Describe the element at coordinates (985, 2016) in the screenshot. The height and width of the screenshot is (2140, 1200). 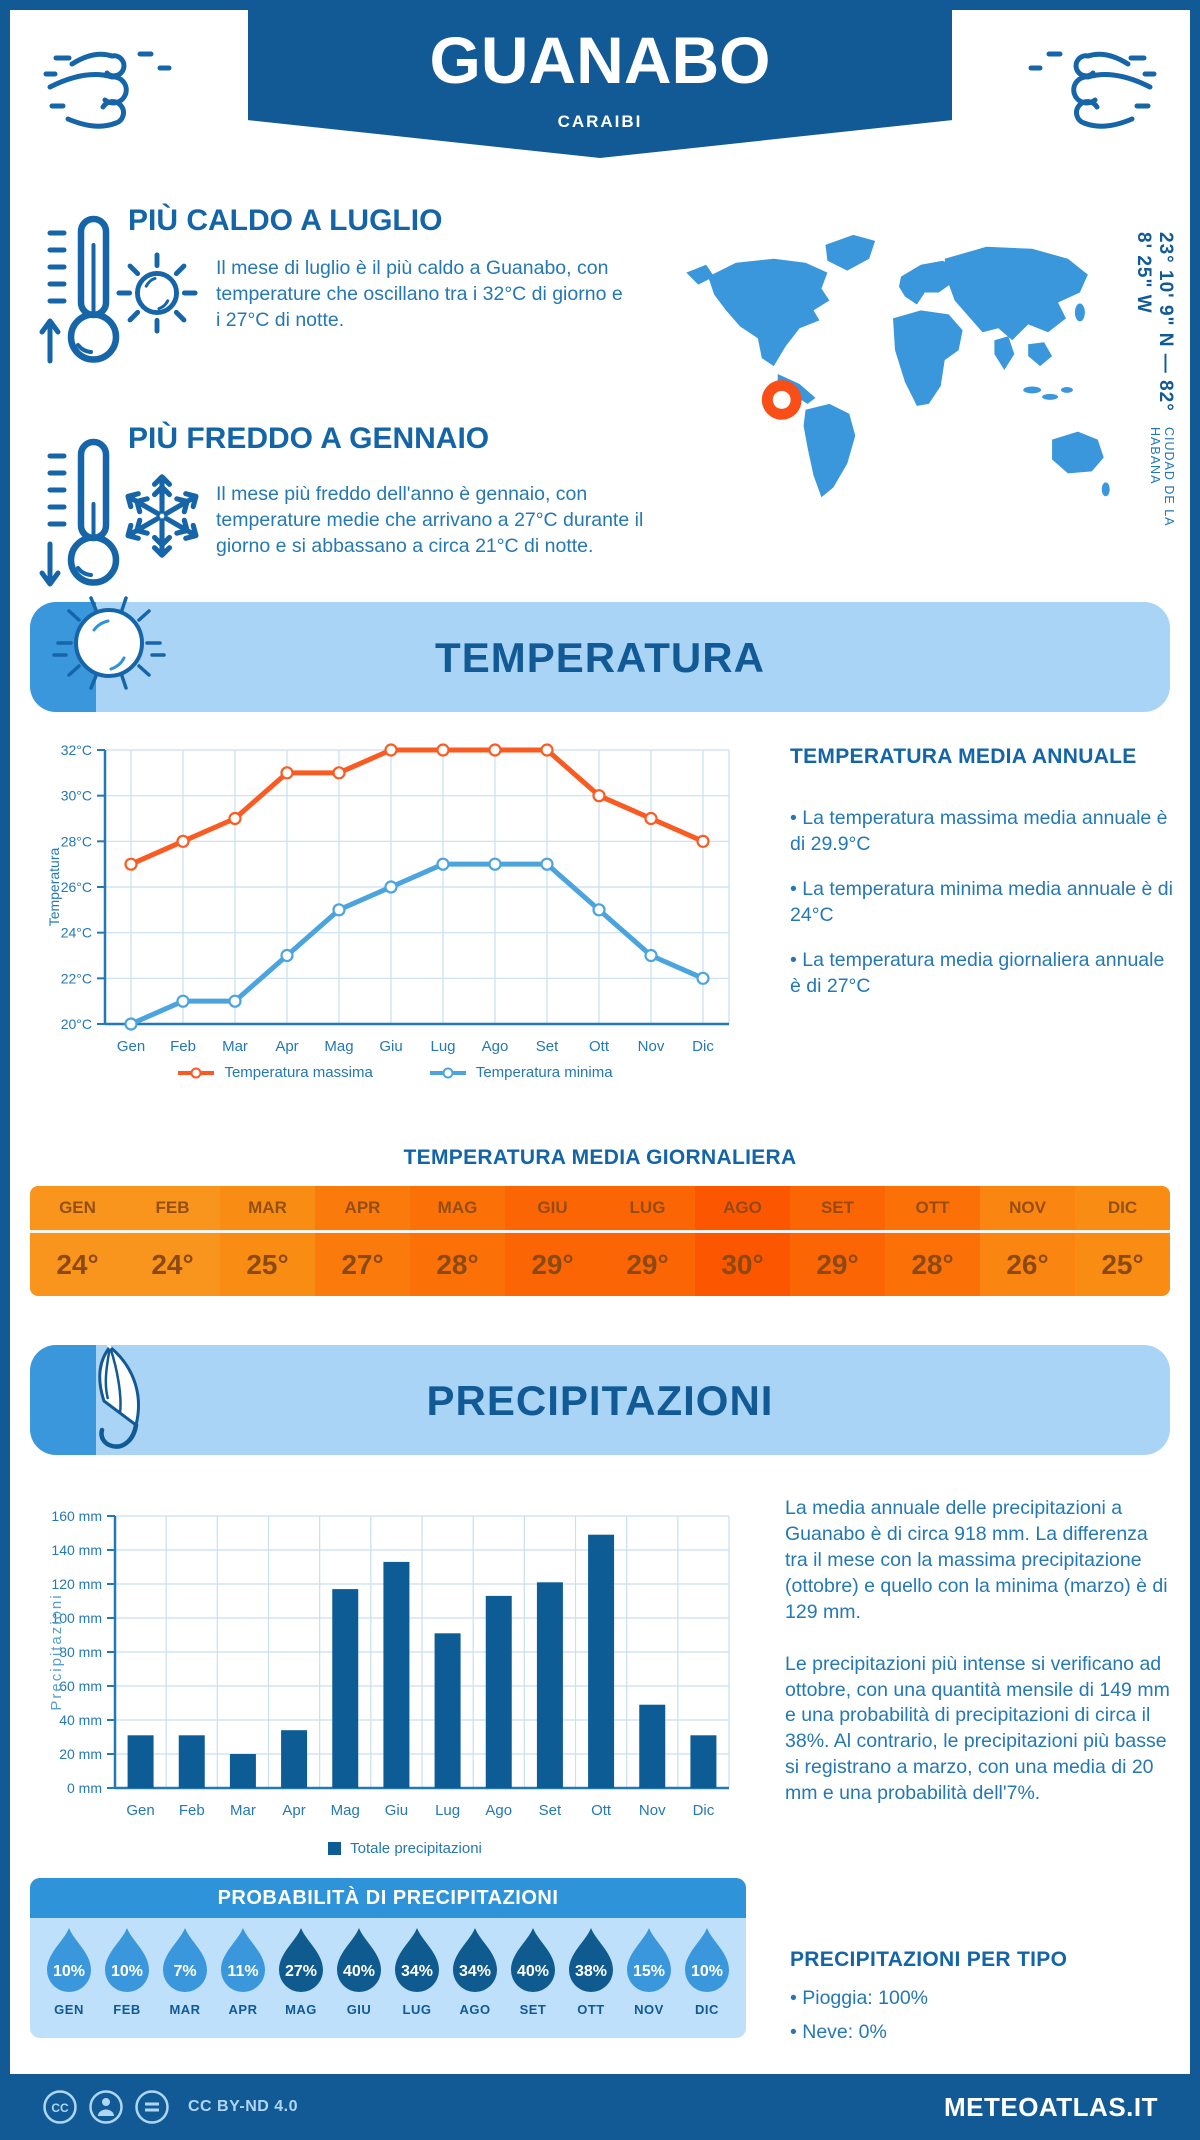
I see `precip-type-bullets: • Pioggia: 100% • Neve: 0%` at that location.